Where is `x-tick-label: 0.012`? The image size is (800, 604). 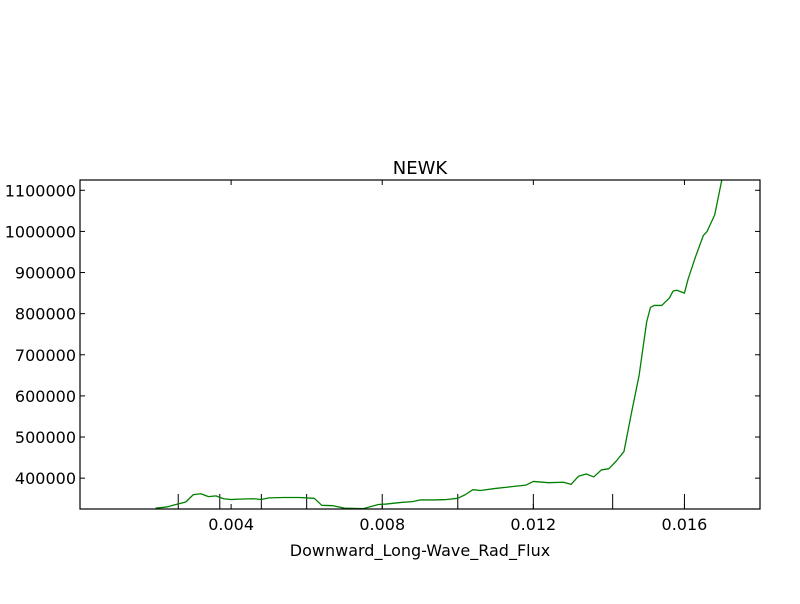 x-tick-label: 0.012 is located at coordinates (533, 524).